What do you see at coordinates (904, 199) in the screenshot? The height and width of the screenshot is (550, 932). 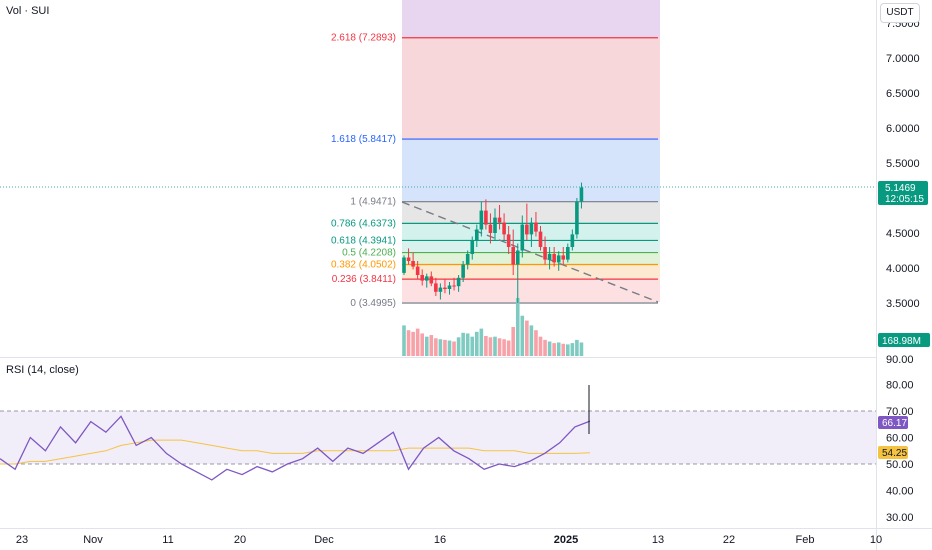 I see `candle-countdown: 12:05:15` at bounding box center [904, 199].